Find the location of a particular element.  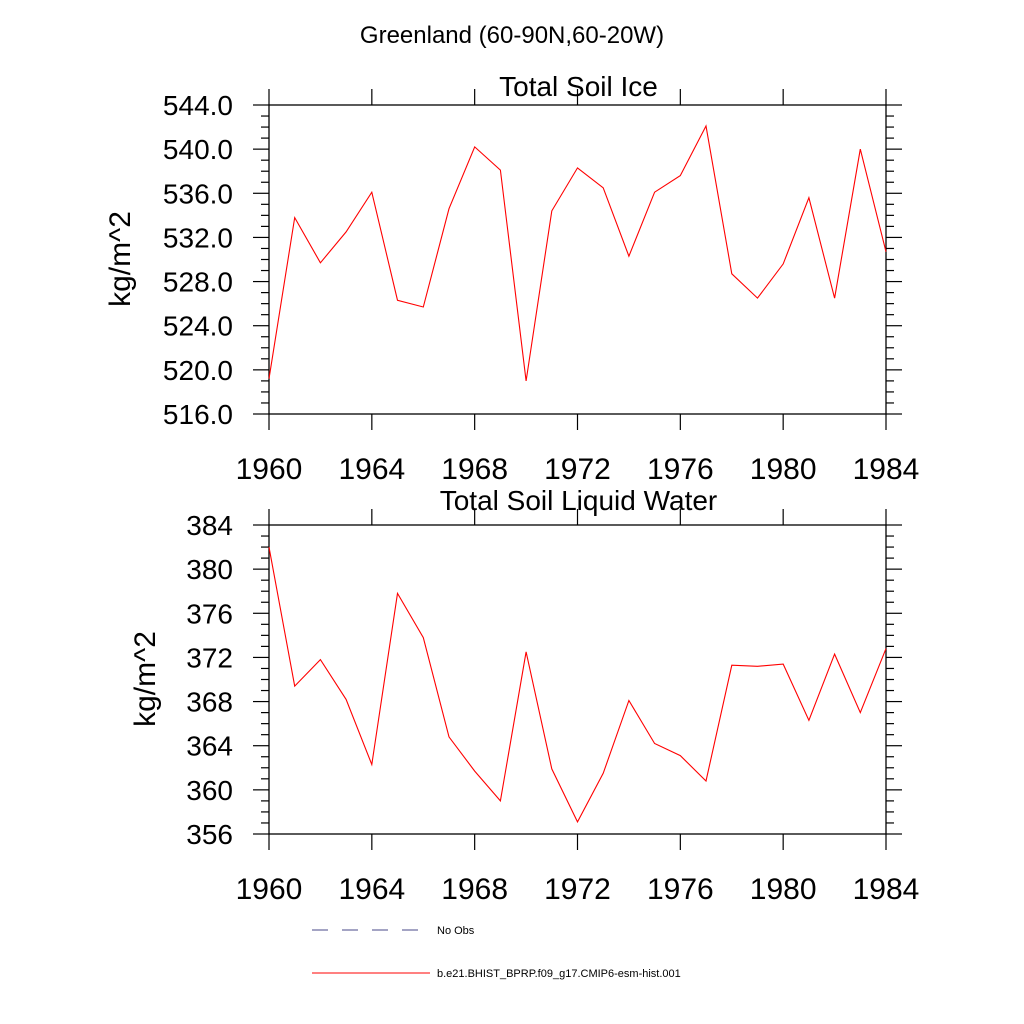

y-tick-label: 524.0 is located at coordinates (198, 326).